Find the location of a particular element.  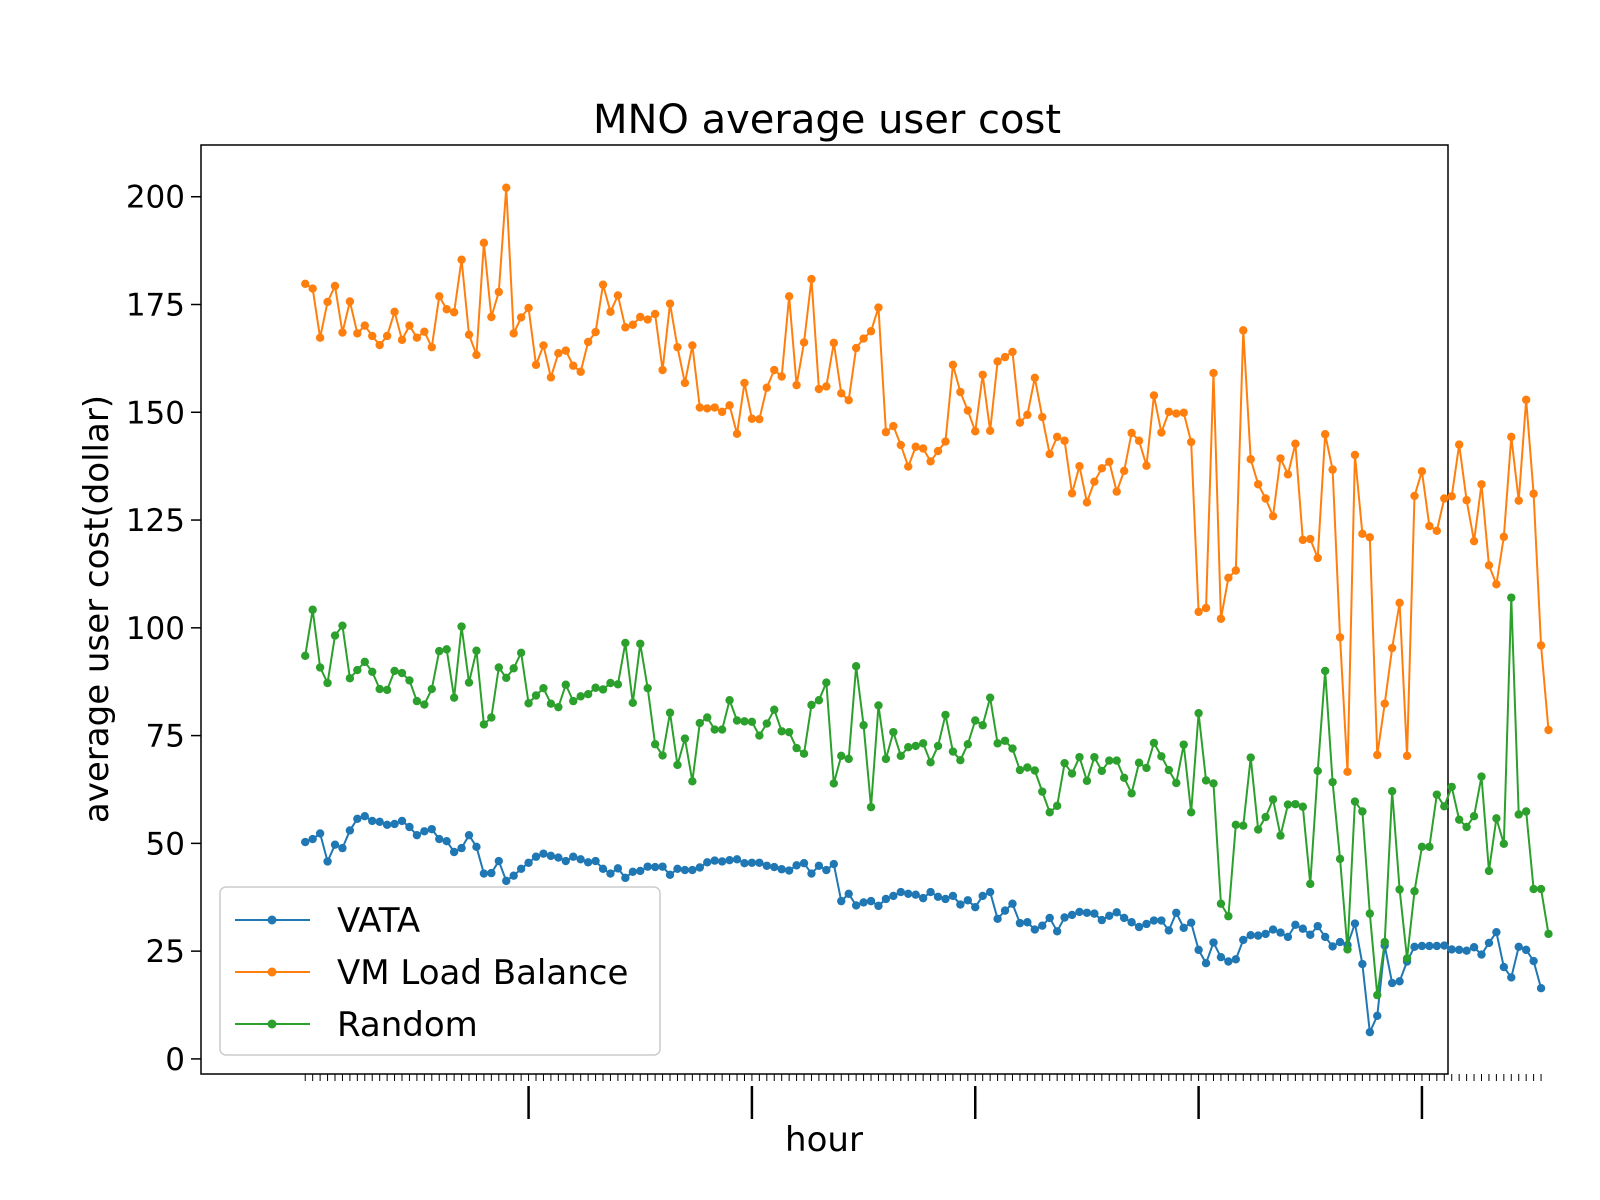

y-tick-label: 175 is located at coordinates (155, 306).